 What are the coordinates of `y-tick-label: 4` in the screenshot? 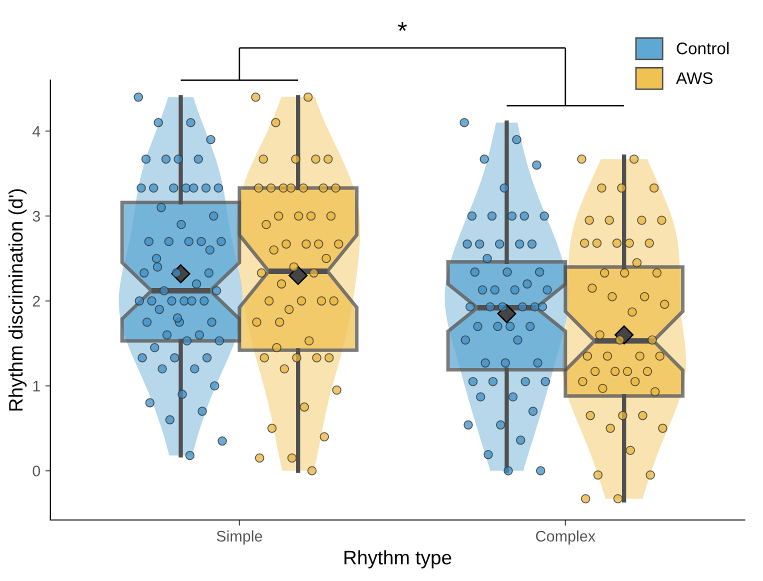 It's located at (36, 131).